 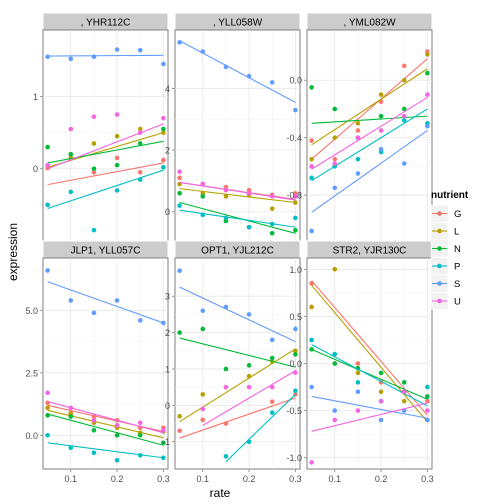 I want to click on x-tick-label: 0.1, so click(x=71, y=479).